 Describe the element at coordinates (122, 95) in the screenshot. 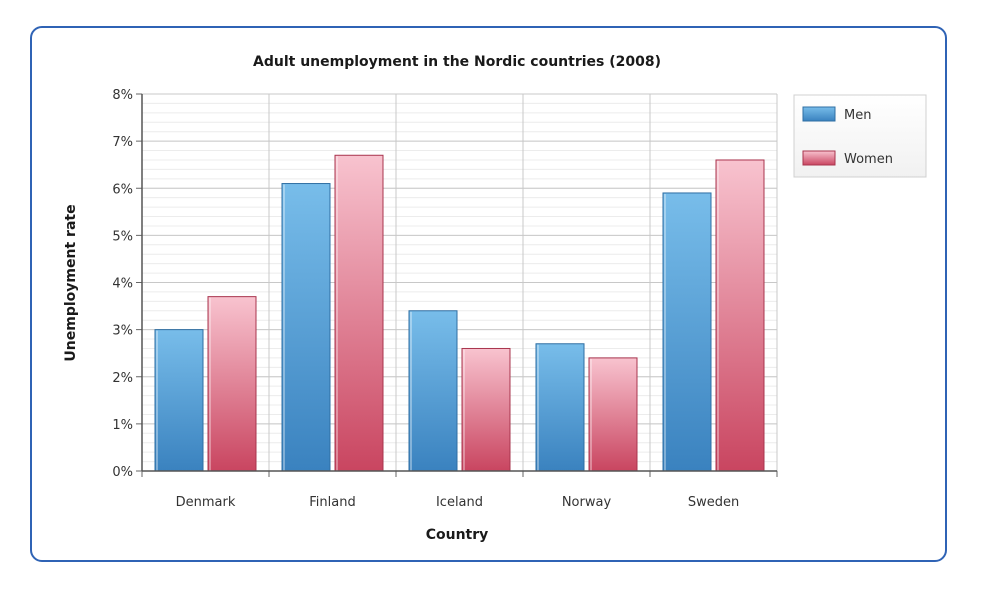

I see `y-tick-label: 8%` at that location.